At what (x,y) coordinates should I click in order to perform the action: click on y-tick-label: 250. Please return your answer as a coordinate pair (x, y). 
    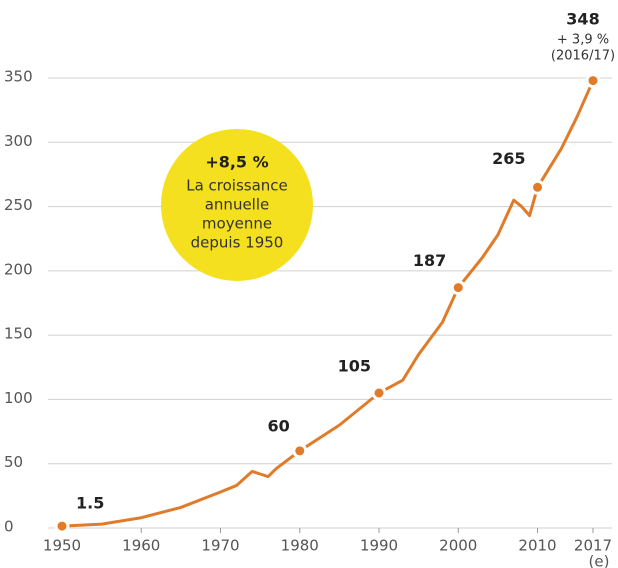
    Looking at the image, I should click on (18, 205).